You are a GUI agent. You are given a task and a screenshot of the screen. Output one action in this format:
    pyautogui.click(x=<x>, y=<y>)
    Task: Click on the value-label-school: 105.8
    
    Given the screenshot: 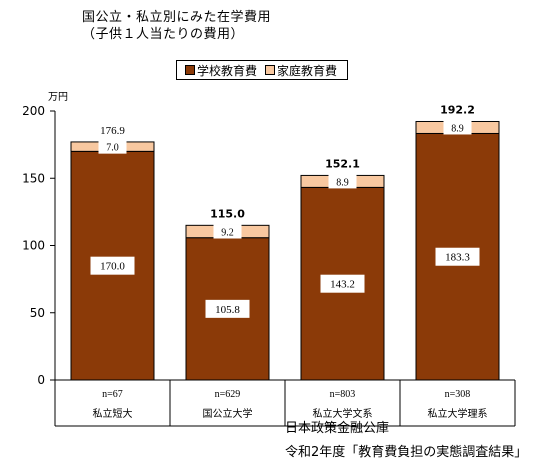 What is the action you would take?
    pyautogui.click(x=227, y=310)
    